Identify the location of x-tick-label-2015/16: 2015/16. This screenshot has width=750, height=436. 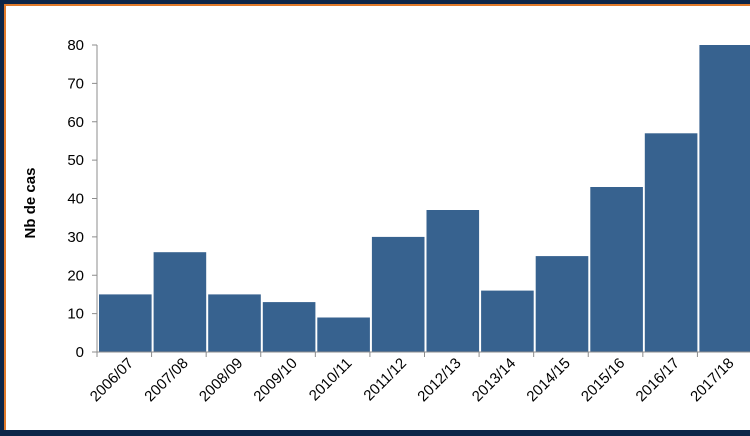
(603, 380).